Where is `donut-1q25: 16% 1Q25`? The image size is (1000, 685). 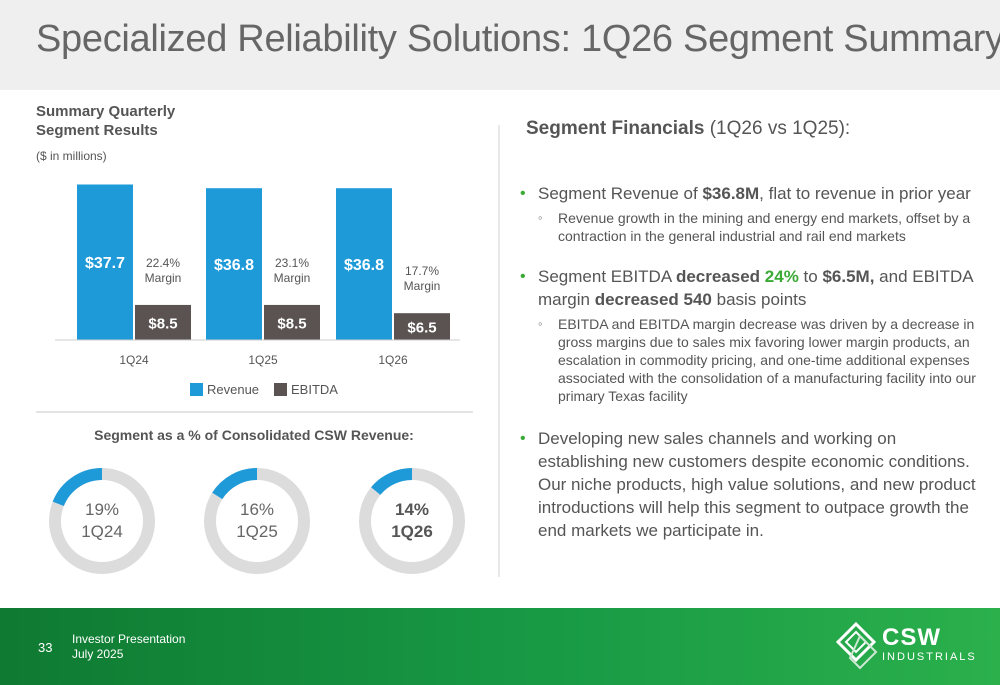 donut-1q25: 16% 1Q25 is located at coordinates (257, 521).